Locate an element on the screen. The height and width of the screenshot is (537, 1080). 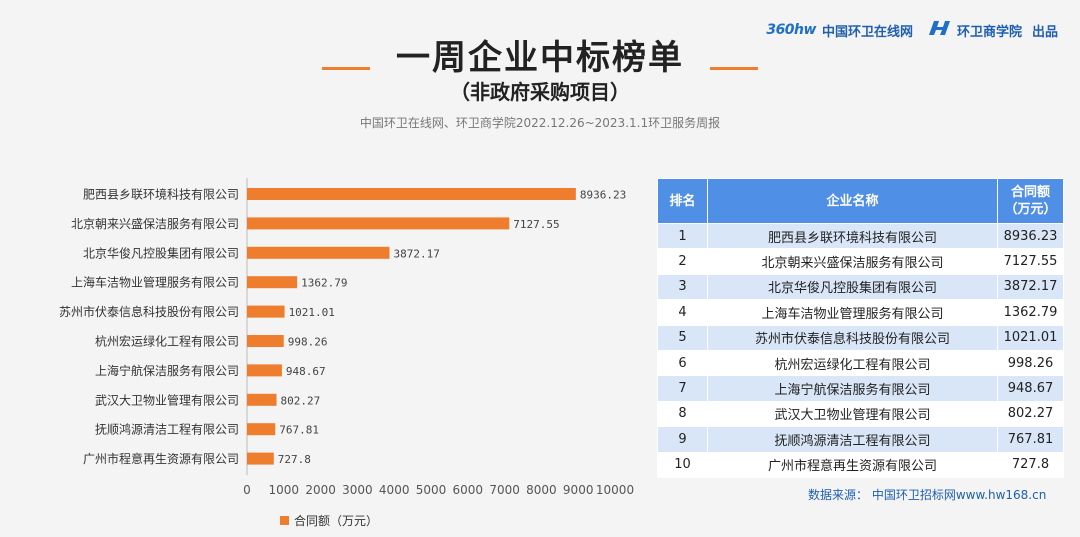
legend-label: 合同额（万元） is located at coordinates (336, 521).